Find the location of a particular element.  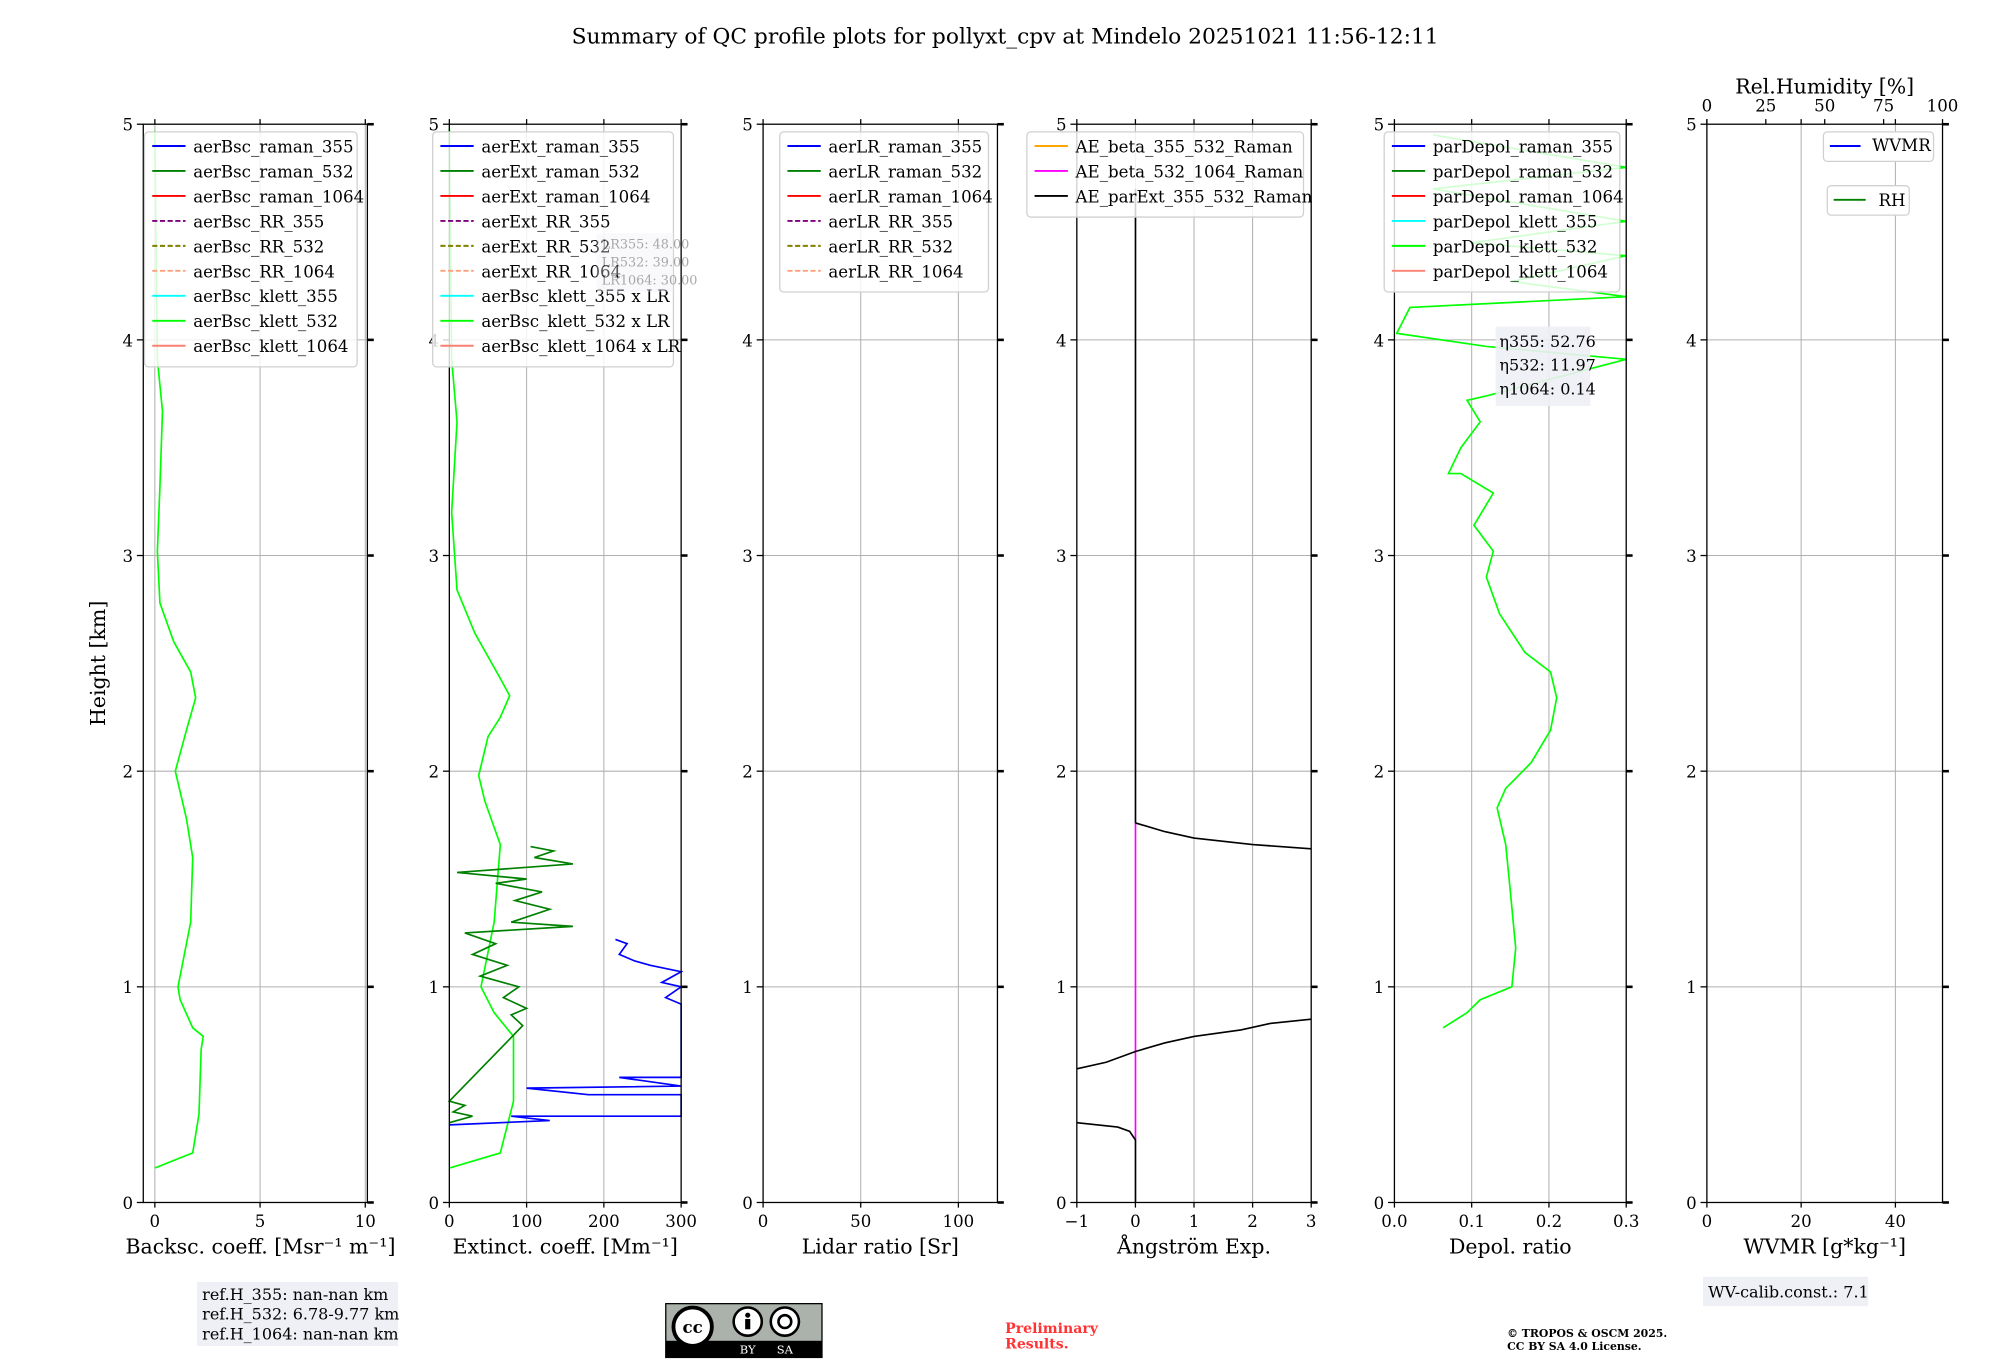

legend-label: parDepol_klett_355 is located at coordinates (1515, 221).